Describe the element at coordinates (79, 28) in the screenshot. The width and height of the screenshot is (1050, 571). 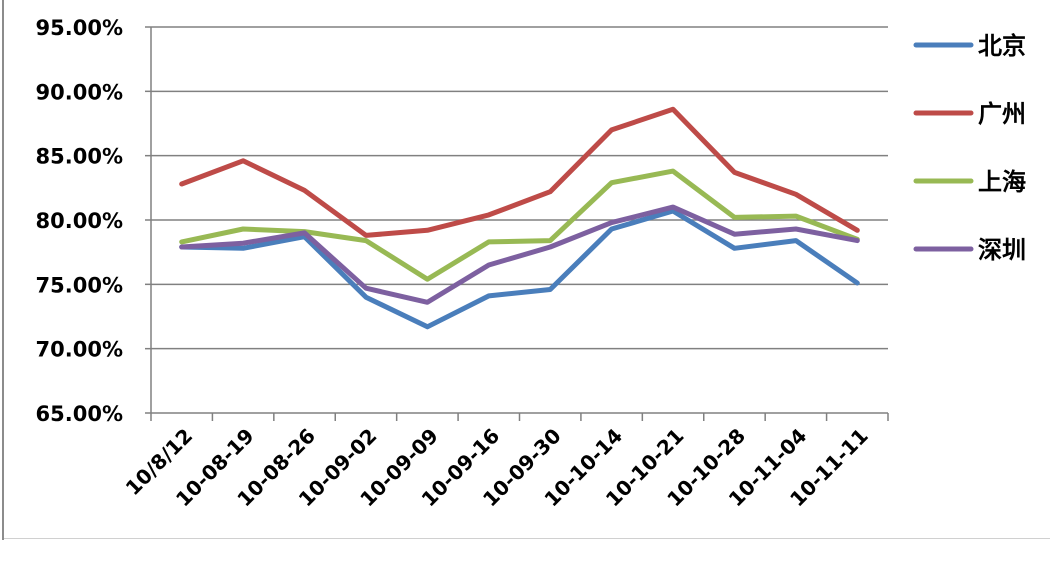
I see `y-tick-label: 95.00%` at that location.